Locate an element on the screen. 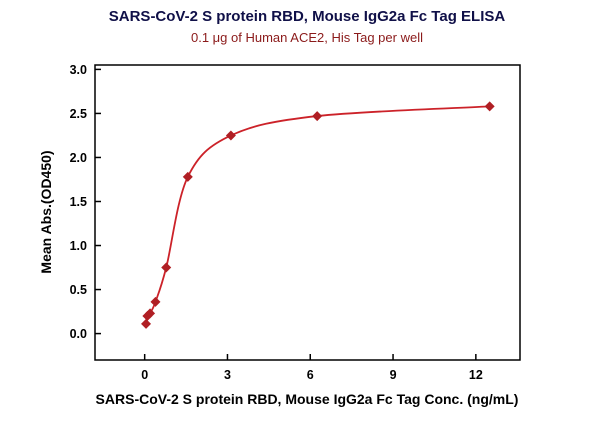 The height and width of the screenshot is (421, 600). y-tick-label: 1.0 is located at coordinates (78, 246).